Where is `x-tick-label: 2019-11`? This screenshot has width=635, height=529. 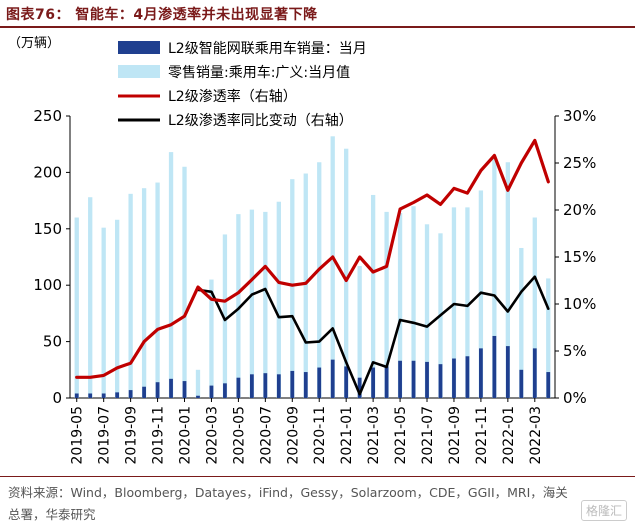 x-tick-label: 2019-11 is located at coordinates (159, 435).